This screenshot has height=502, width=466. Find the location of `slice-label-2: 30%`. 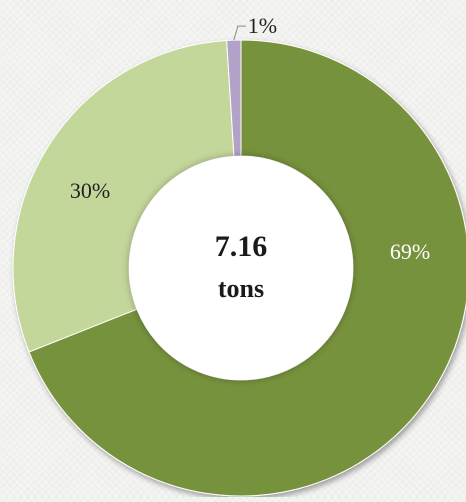

slice-label-2: 30% is located at coordinates (90, 190).